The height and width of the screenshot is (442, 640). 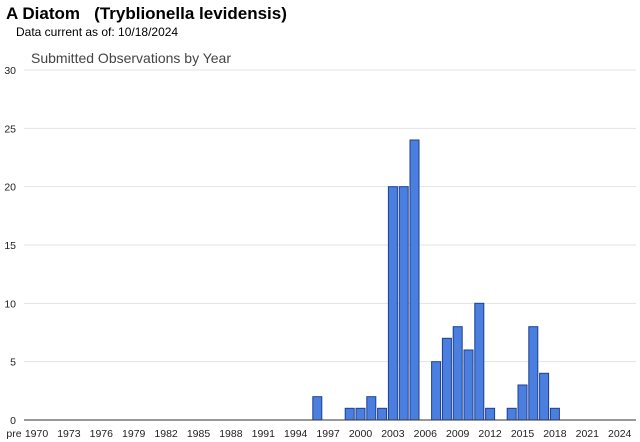 What do you see at coordinates (13, 363) in the screenshot?
I see `y-tick-label: 5` at bounding box center [13, 363].